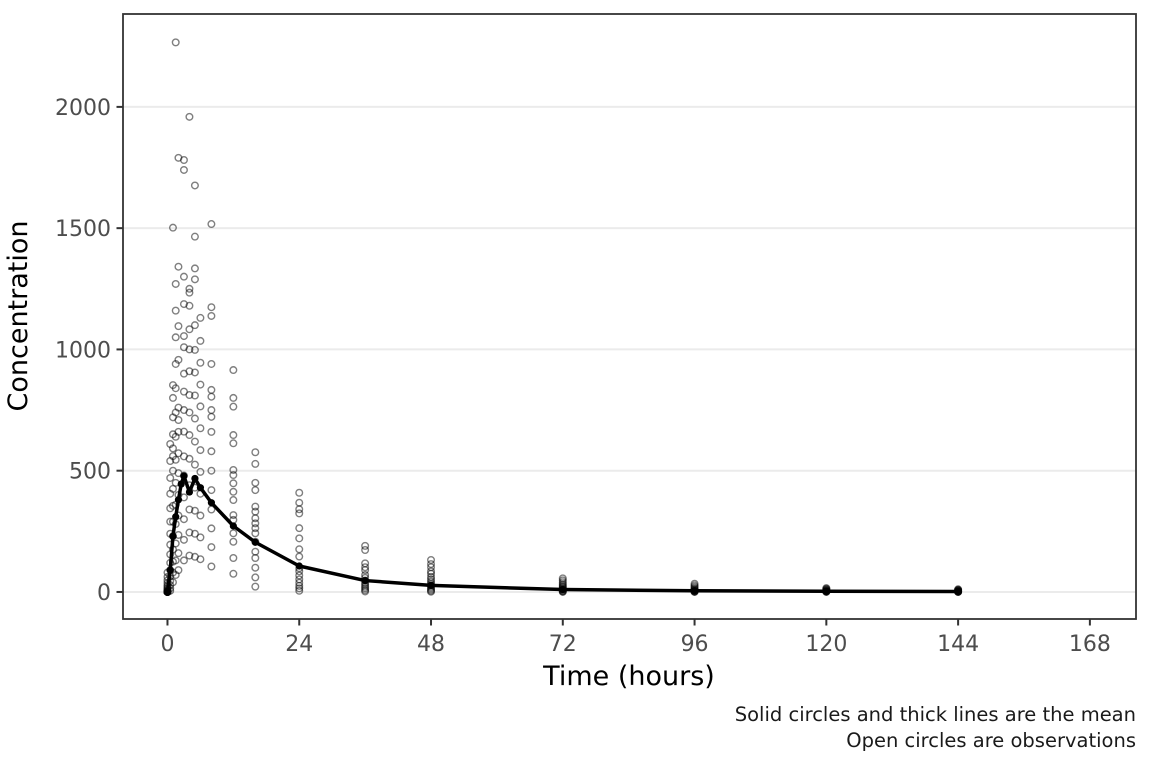 This screenshot has width=1152, height=768. What do you see at coordinates (83, 229) in the screenshot?
I see `y-tick-label-1500: 1500` at bounding box center [83, 229].